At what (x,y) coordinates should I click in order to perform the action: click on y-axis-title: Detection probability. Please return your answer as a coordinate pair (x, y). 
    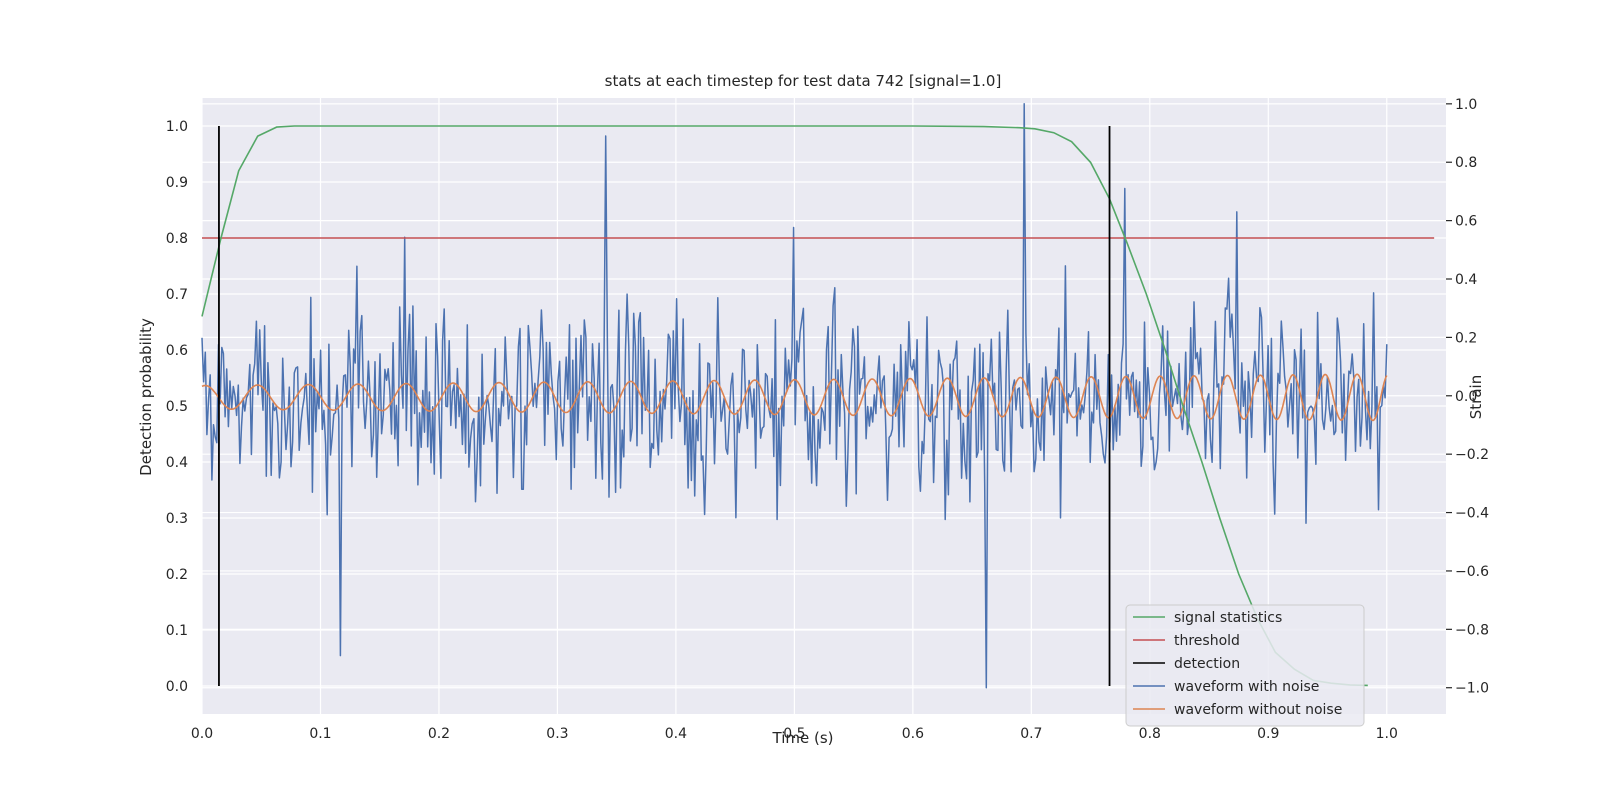
    Looking at the image, I should click on (146, 397).